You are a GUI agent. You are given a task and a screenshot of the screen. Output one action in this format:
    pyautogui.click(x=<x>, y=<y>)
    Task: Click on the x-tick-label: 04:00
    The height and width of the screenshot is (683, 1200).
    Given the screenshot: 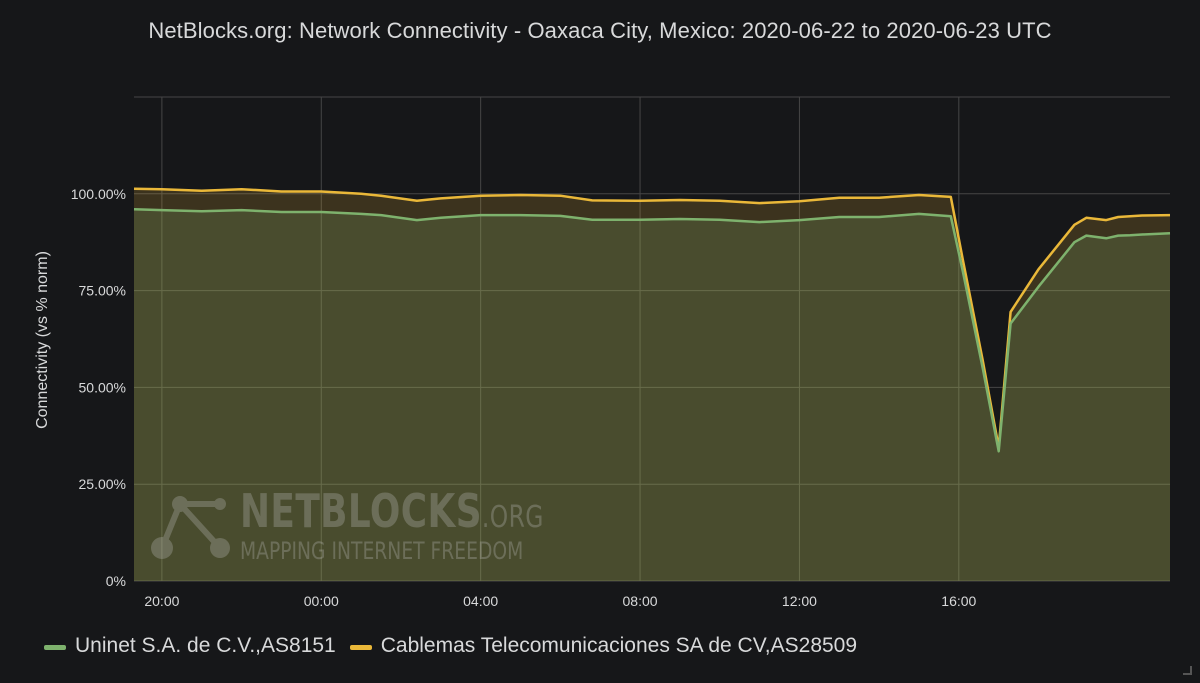 What is the action you would take?
    pyautogui.click(x=480, y=601)
    